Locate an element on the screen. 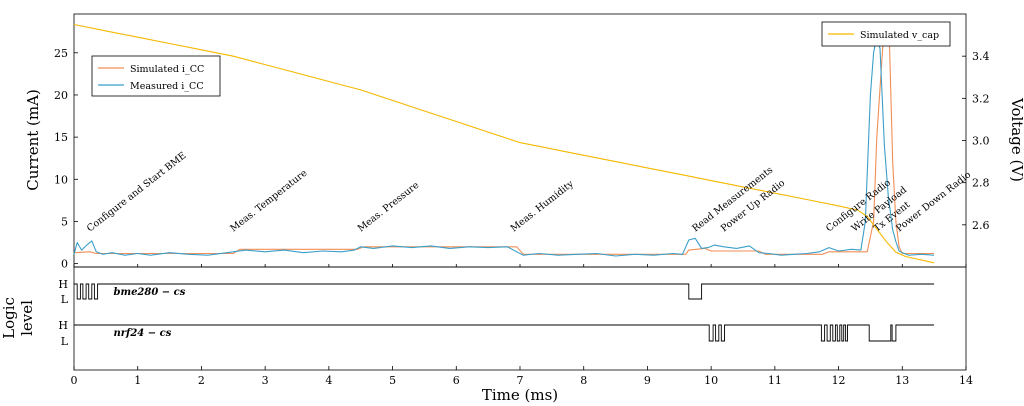 The width and height of the screenshot is (1024, 406). x-tick-label: 13 is located at coordinates (902, 380).